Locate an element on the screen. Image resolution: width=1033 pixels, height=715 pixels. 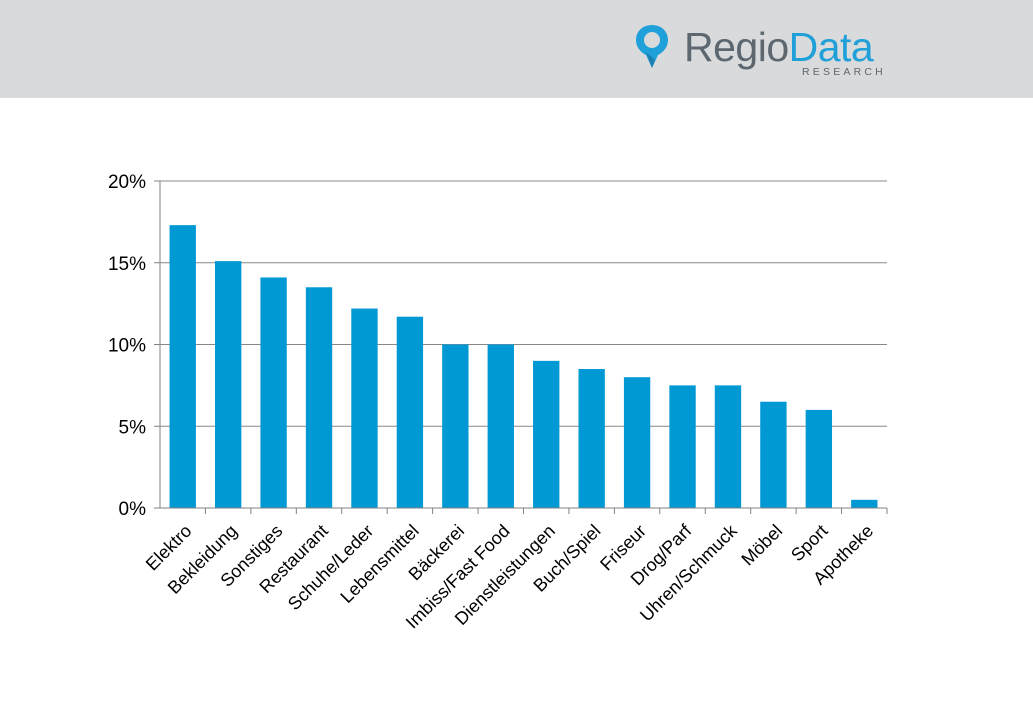
header-banner: RegioData RESEARCH is located at coordinates (516, 49).